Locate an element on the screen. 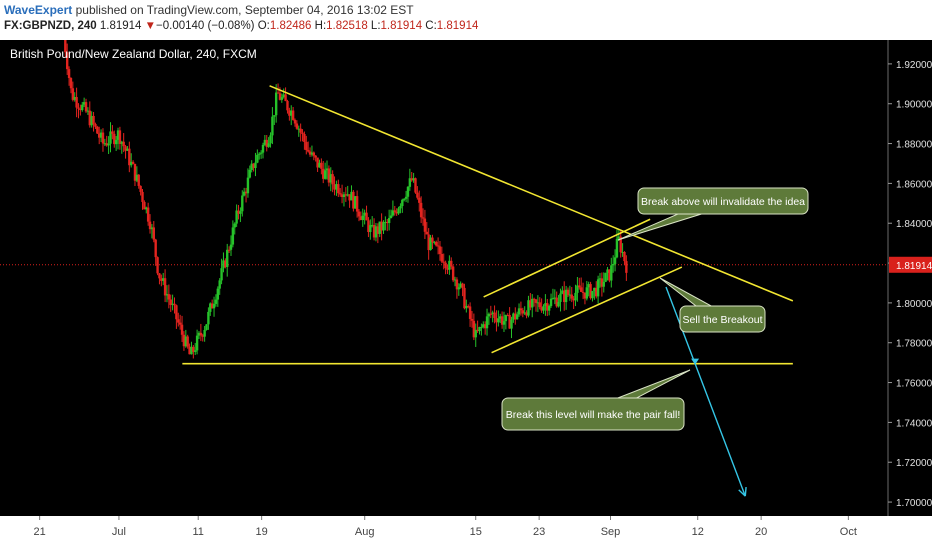 The width and height of the screenshot is (932, 550). symbol-label: FX:GBPNZD, 240 is located at coordinates (50, 26).